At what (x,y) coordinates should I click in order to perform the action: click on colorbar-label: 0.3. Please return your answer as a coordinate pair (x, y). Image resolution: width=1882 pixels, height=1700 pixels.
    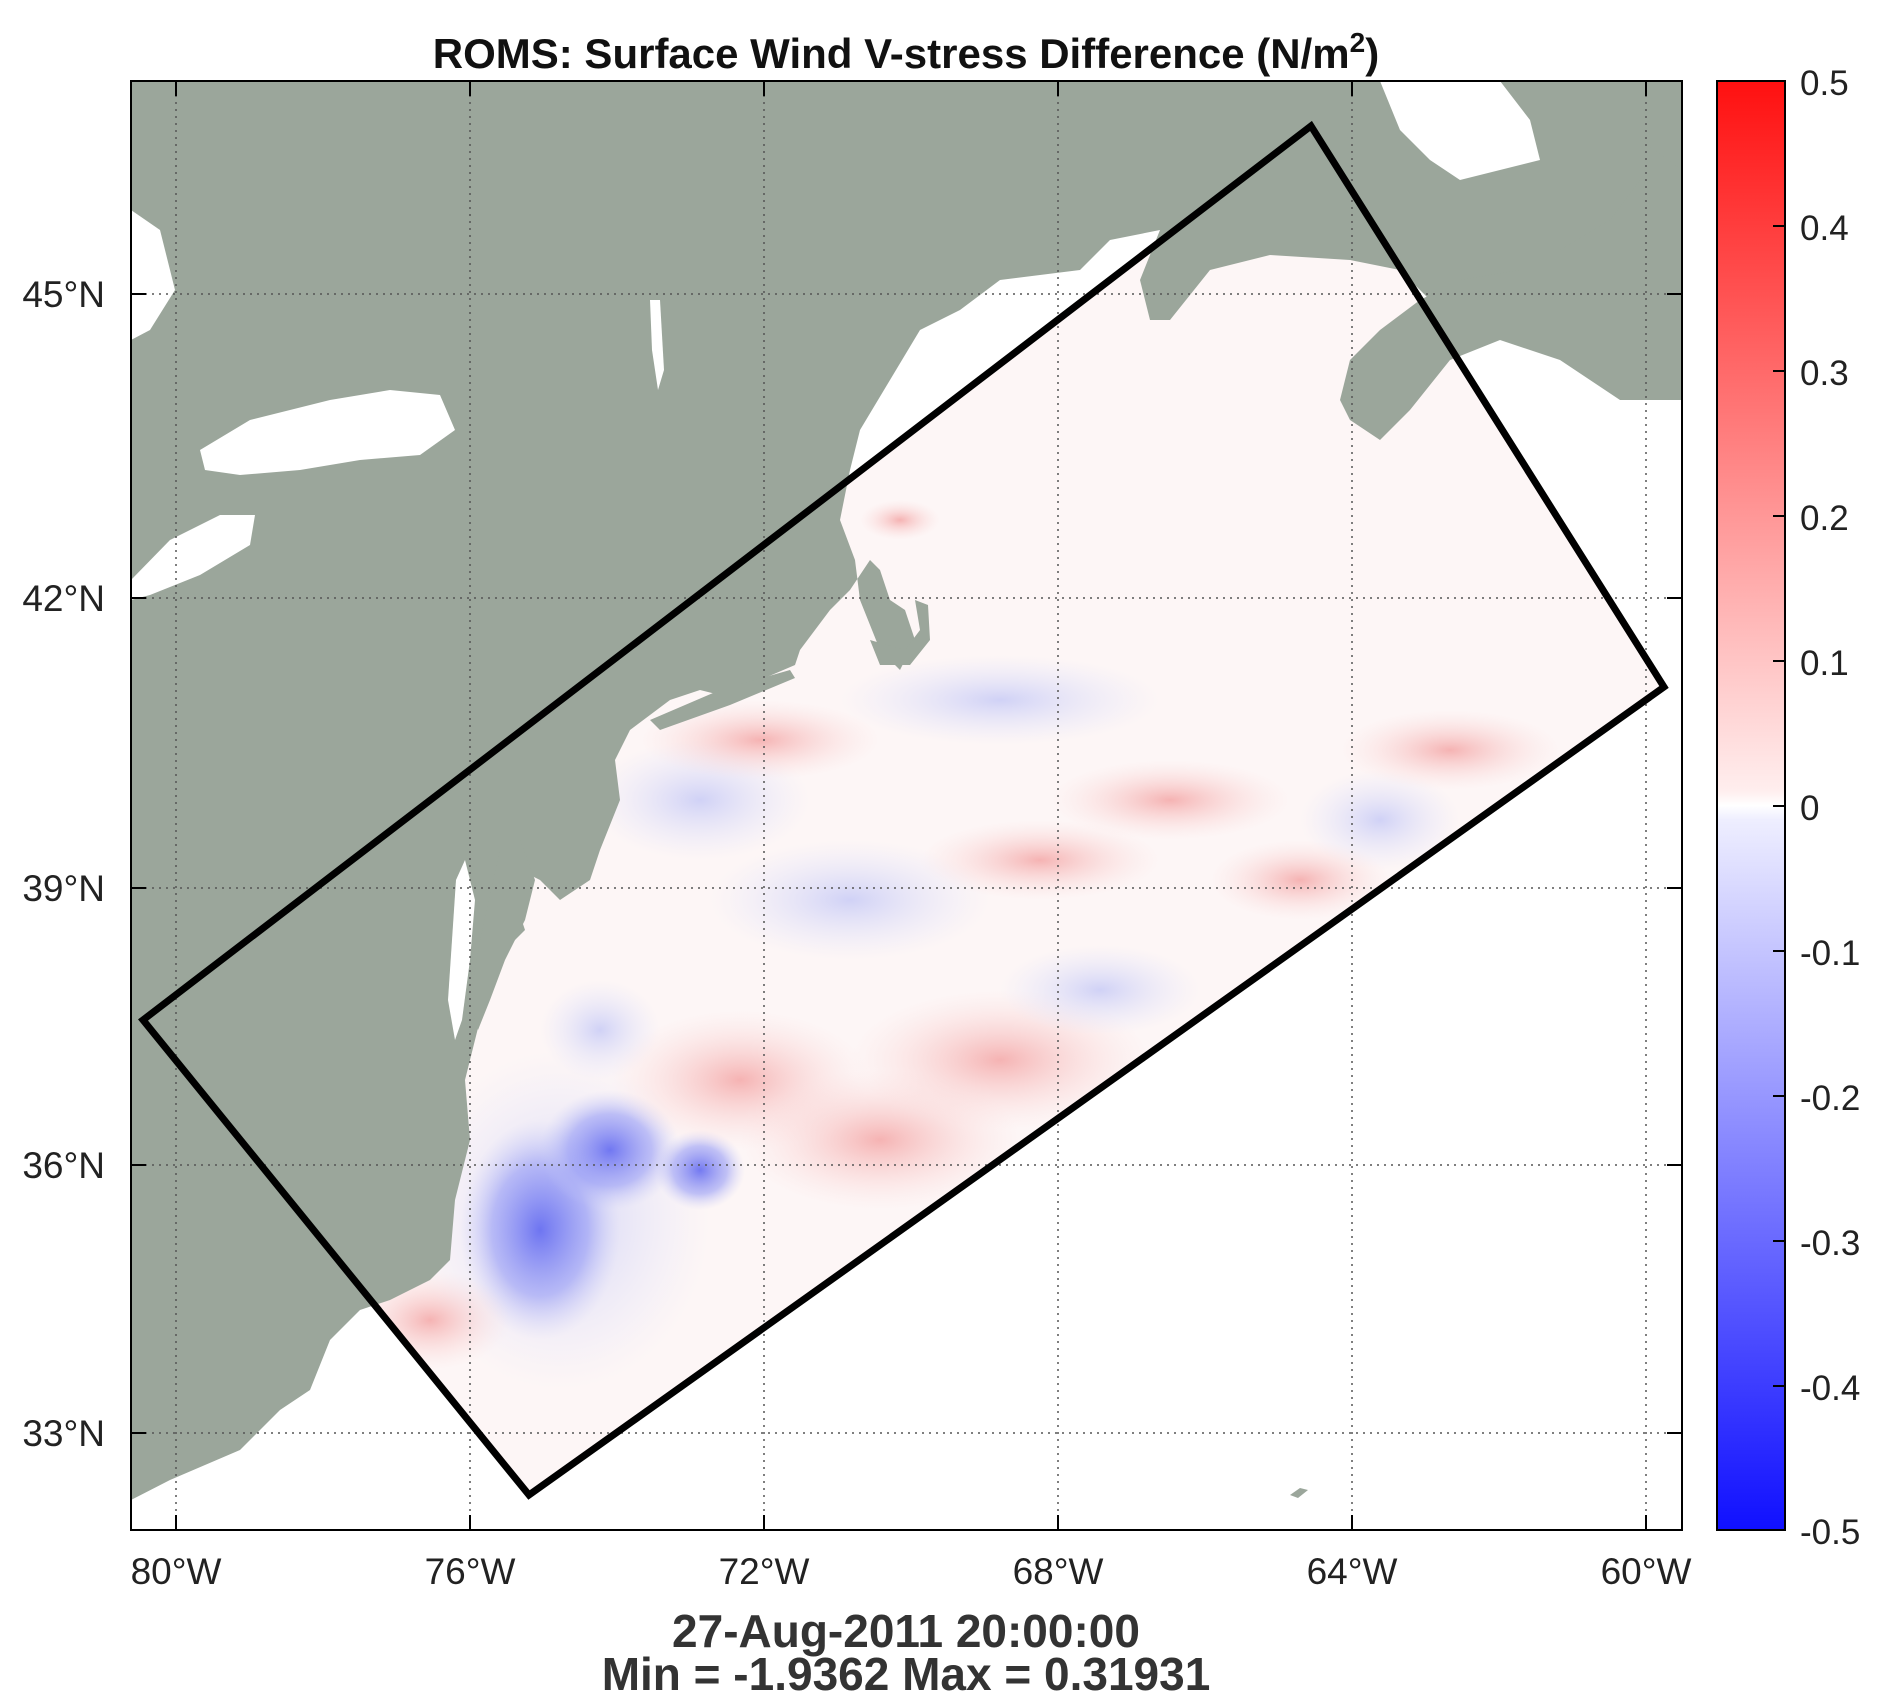
    Looking at the image, I should click on (1824, 373).